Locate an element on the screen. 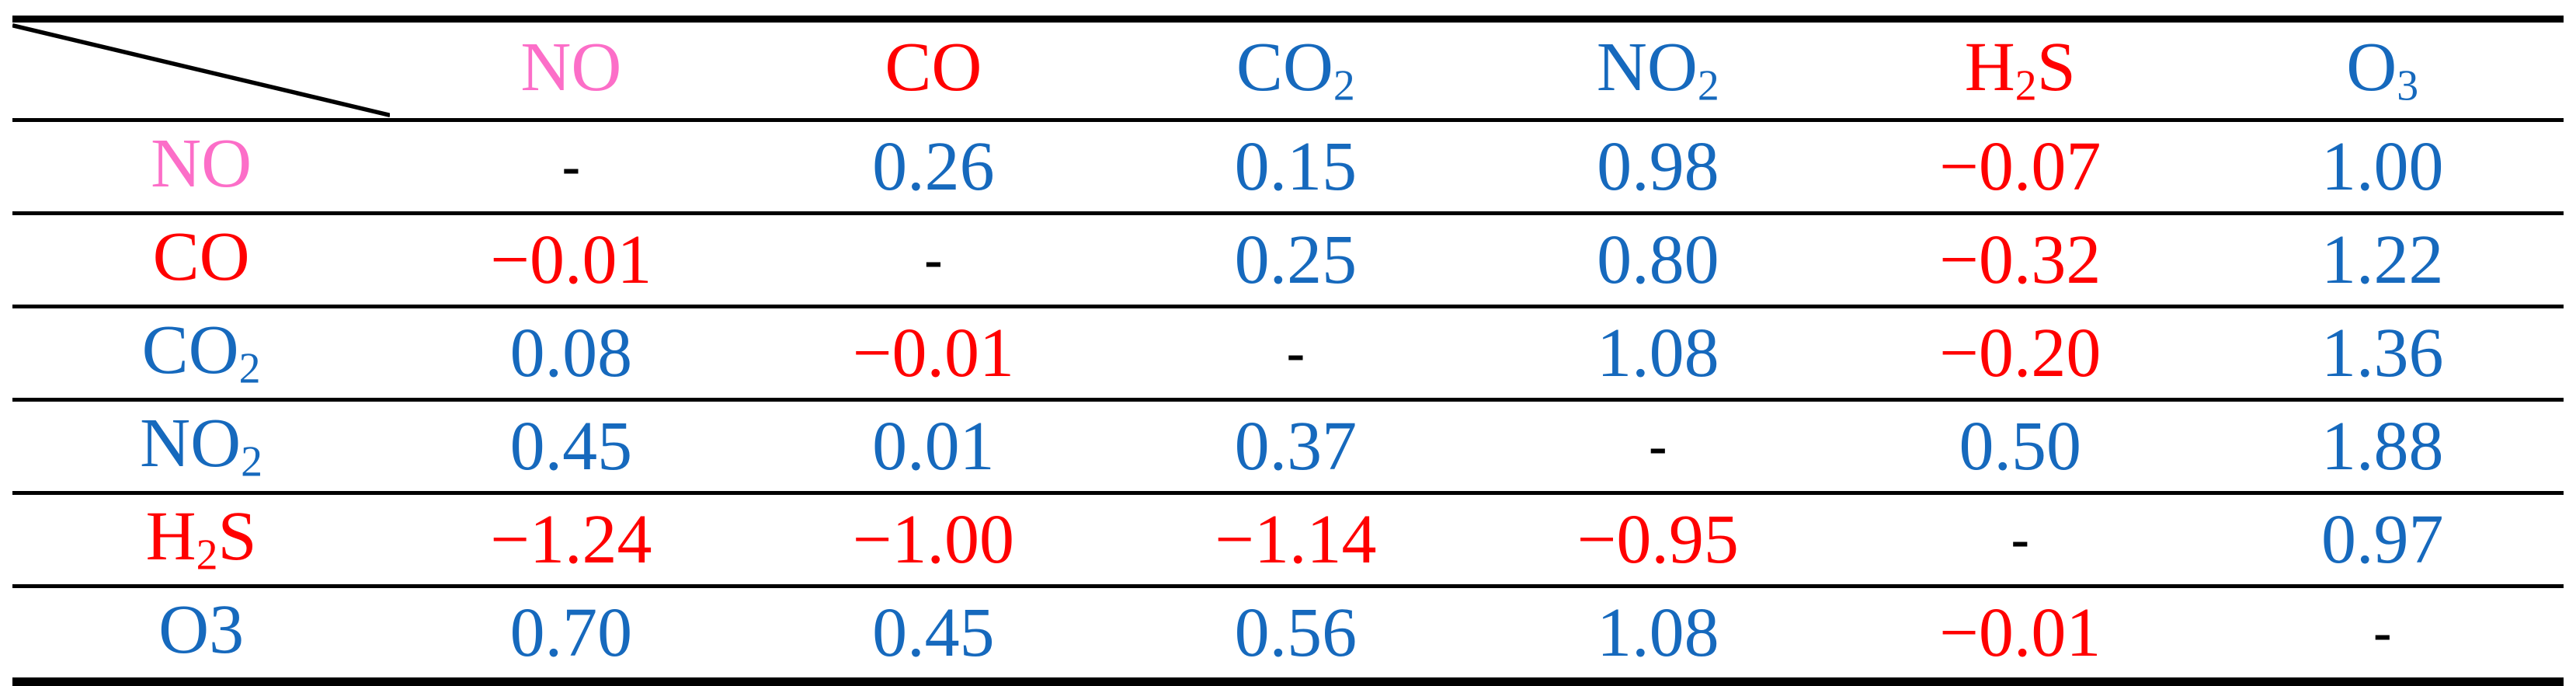 Image resolution: width=2576 pixels, height=686 pixels. table-row-h2s: H2S −1.24 −1.00 −1.14 −0.95 - 0.97 is located at coordinates (1288, 540).